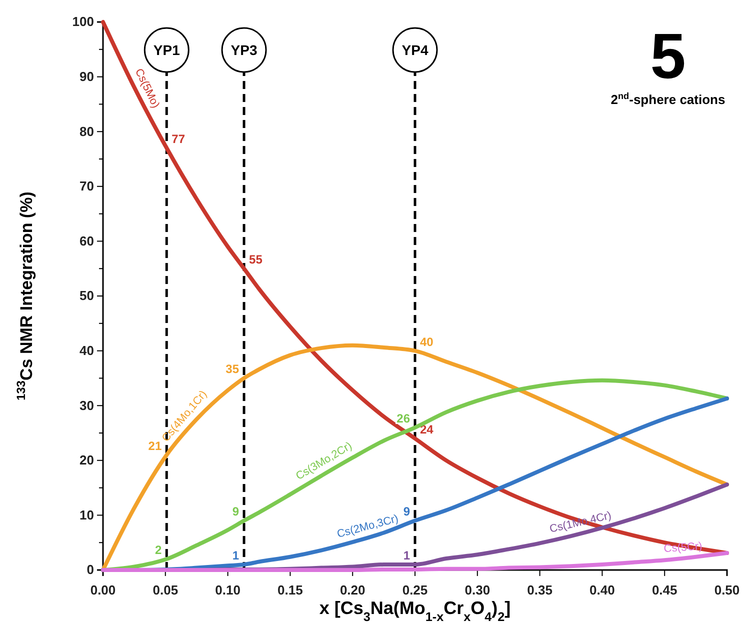 The width and height of the screenshot is (744, 635). Describe the element at coordinates (155, 445) in the screenshot. I see `data-label: 21` at that location.